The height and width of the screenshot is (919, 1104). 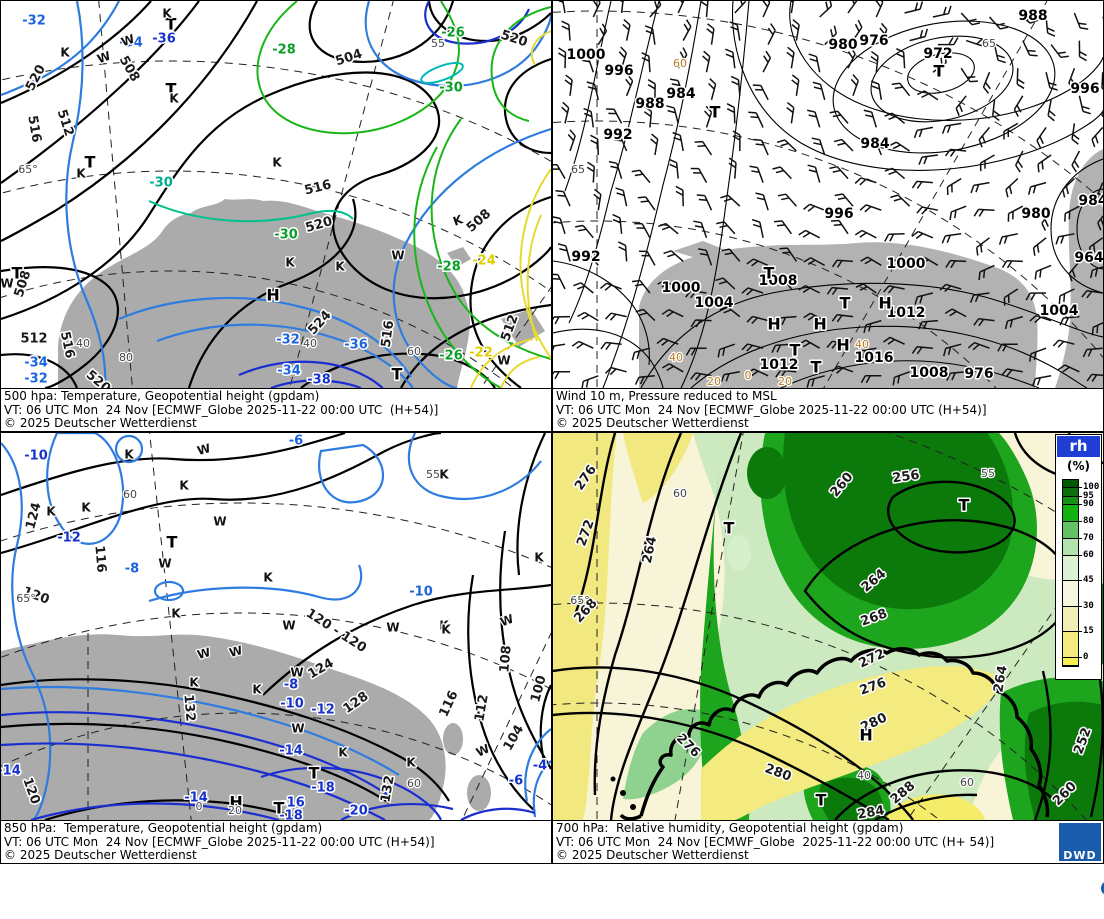 What do you see at coordinates (505, 659) in the screenshot?
I see `map-label: 108` at bounding box center [505, 659].